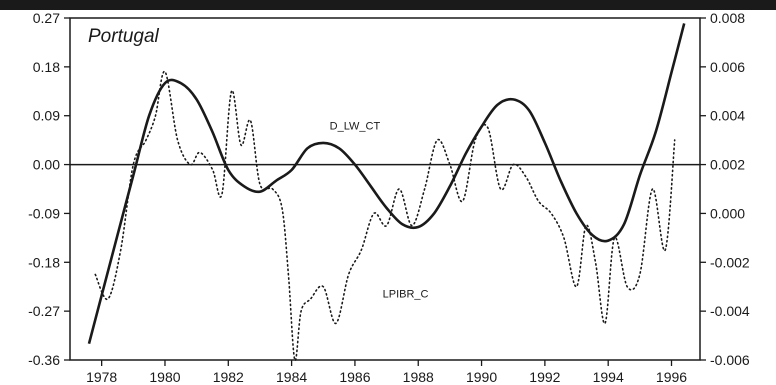  What do you see at coordinates (49, 189) in the screenshot?
I see `left-axis-ticks: 0.27 0.18 0.09 0.00 -0.09 -0.18 -0.27 -0.36` at bounding box center [49, 189].